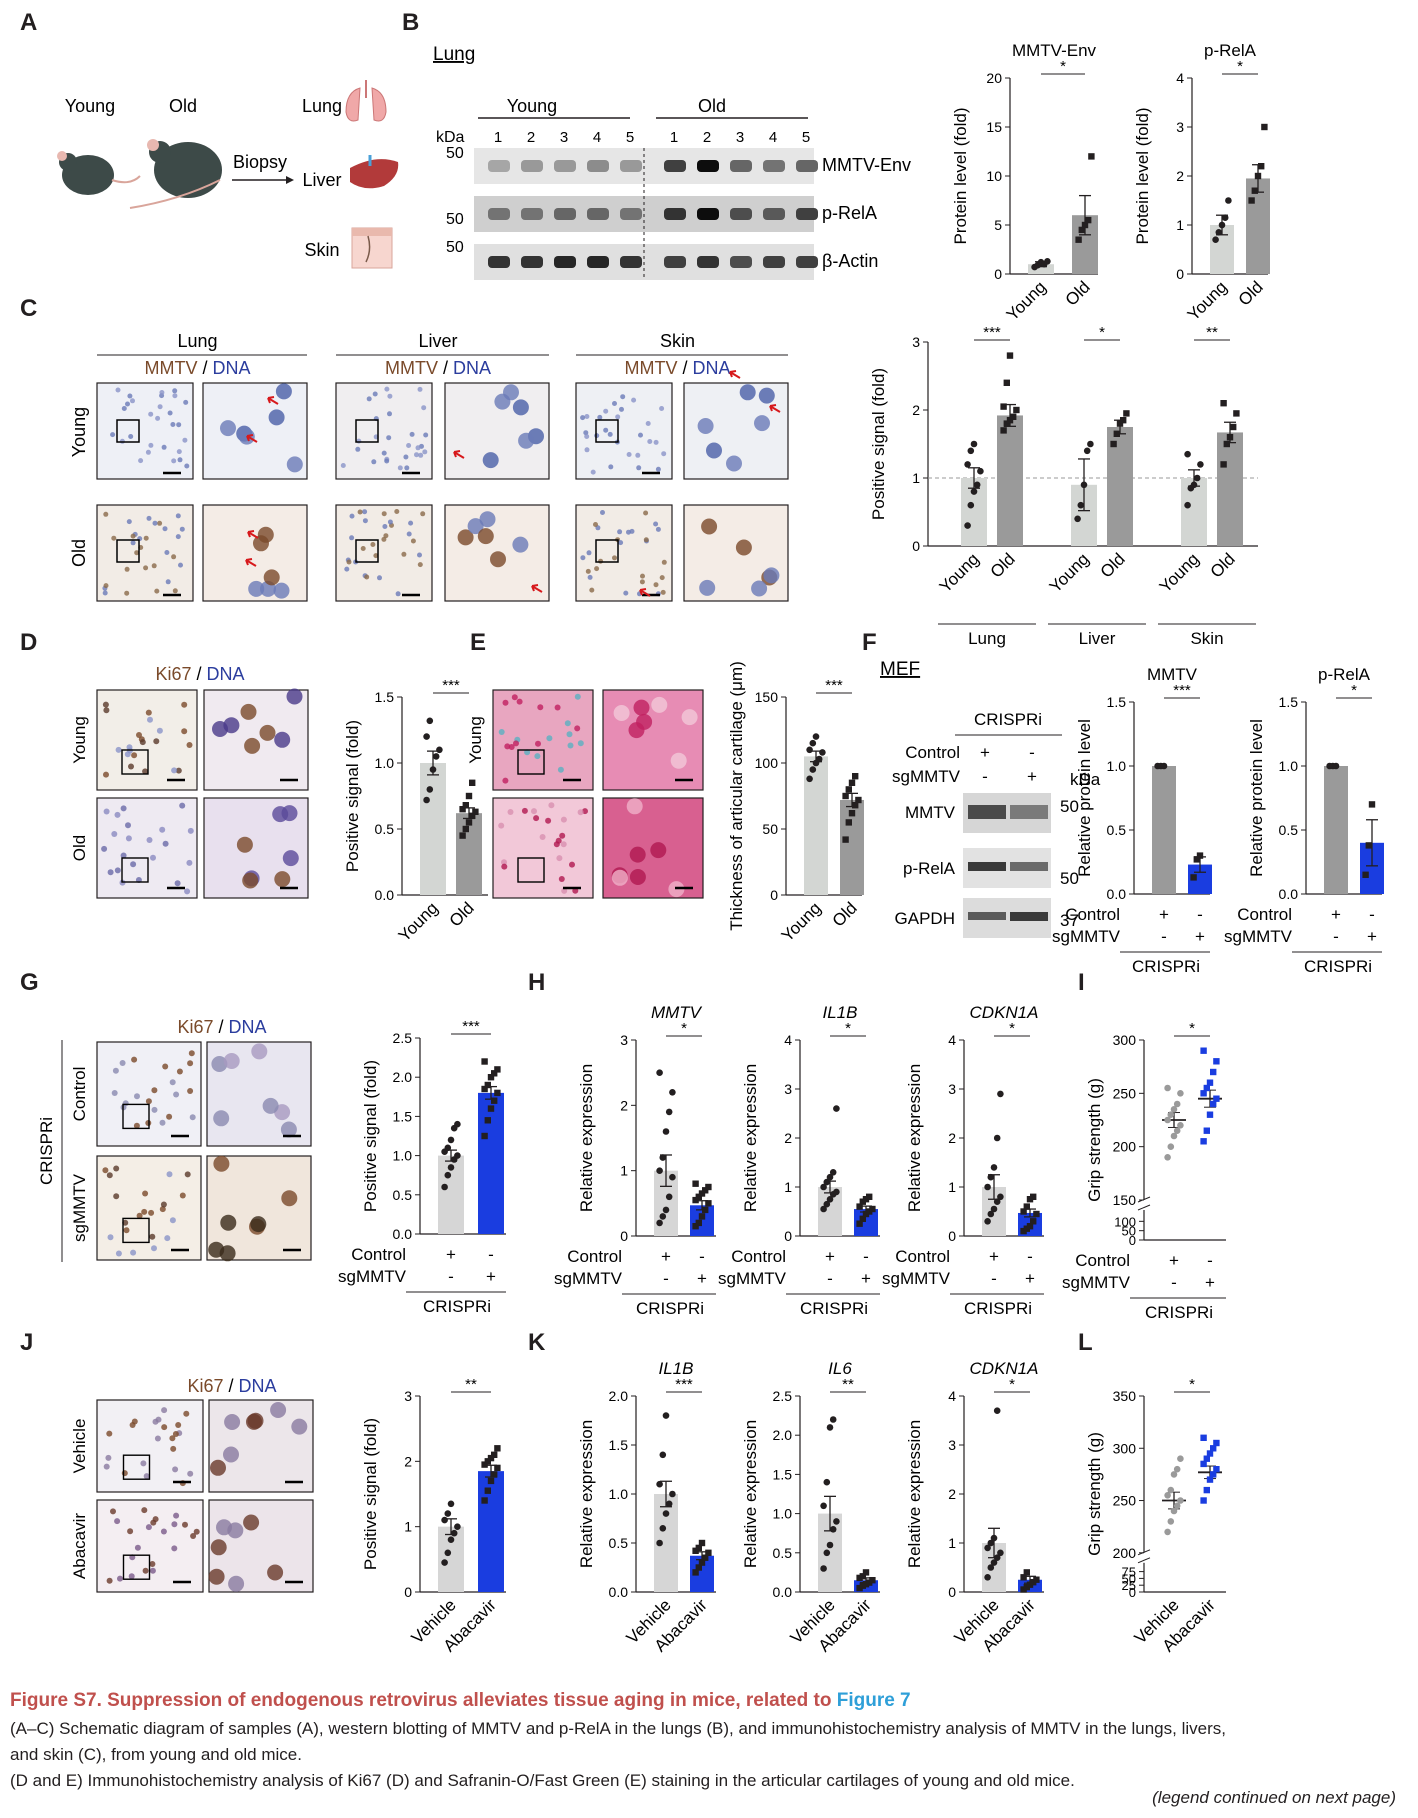 This screenshot has width=1418, height=1818. What do you see at coordinates (1174, 1282) in the screenshot?
I see `sign-mark: -` at bounding box center [1174, 1282].